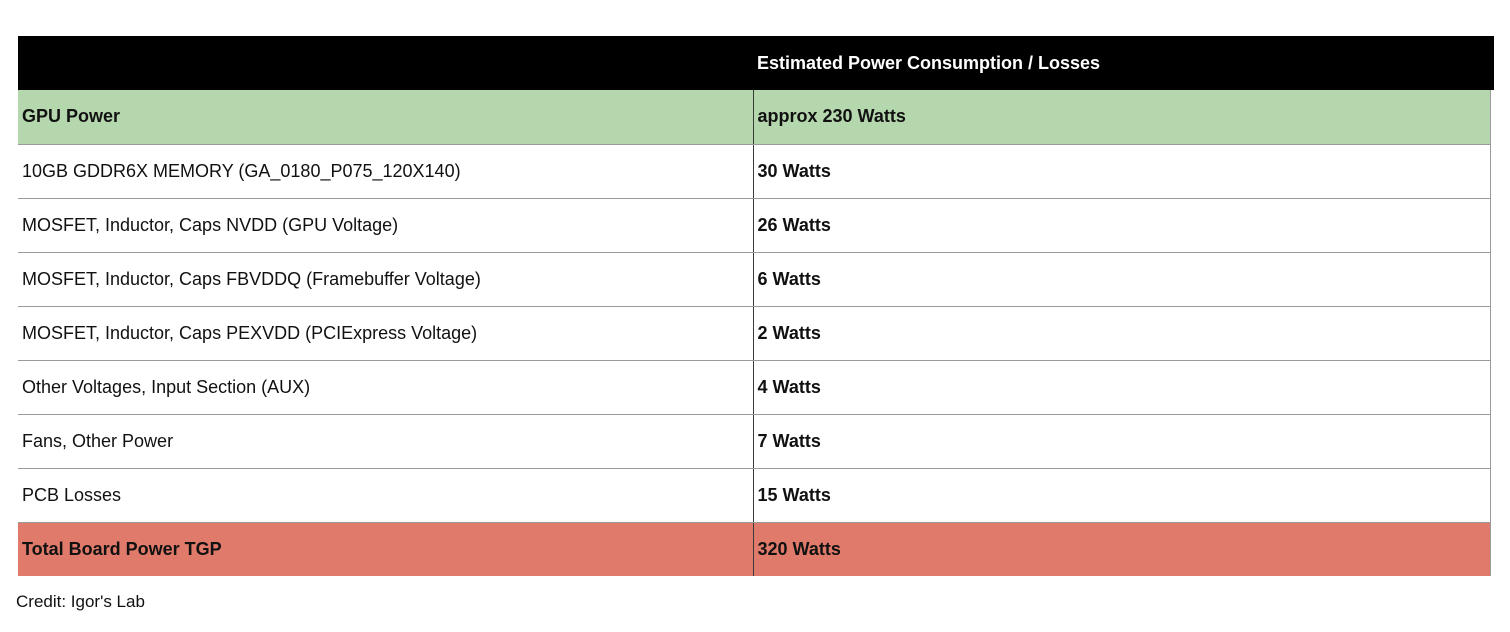 This screenshot has width=1510, height=632. What do you see at coordinates (1122, 441) in the screenshot?
I see `row-value: 7 Watts` at bounding box center [1122, 441].